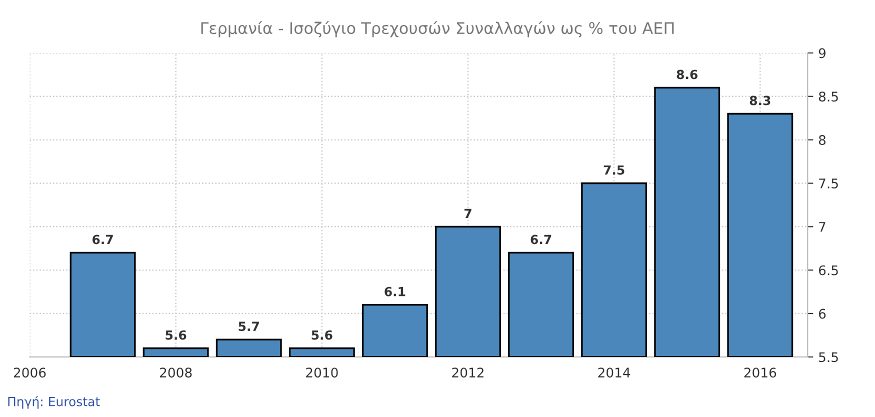 This screenshot has height=417, width=875. What do you see at coordinates (822, 227) in the screenshot?
I see `y-tick-label: 7` at bounding box center [822, 227].